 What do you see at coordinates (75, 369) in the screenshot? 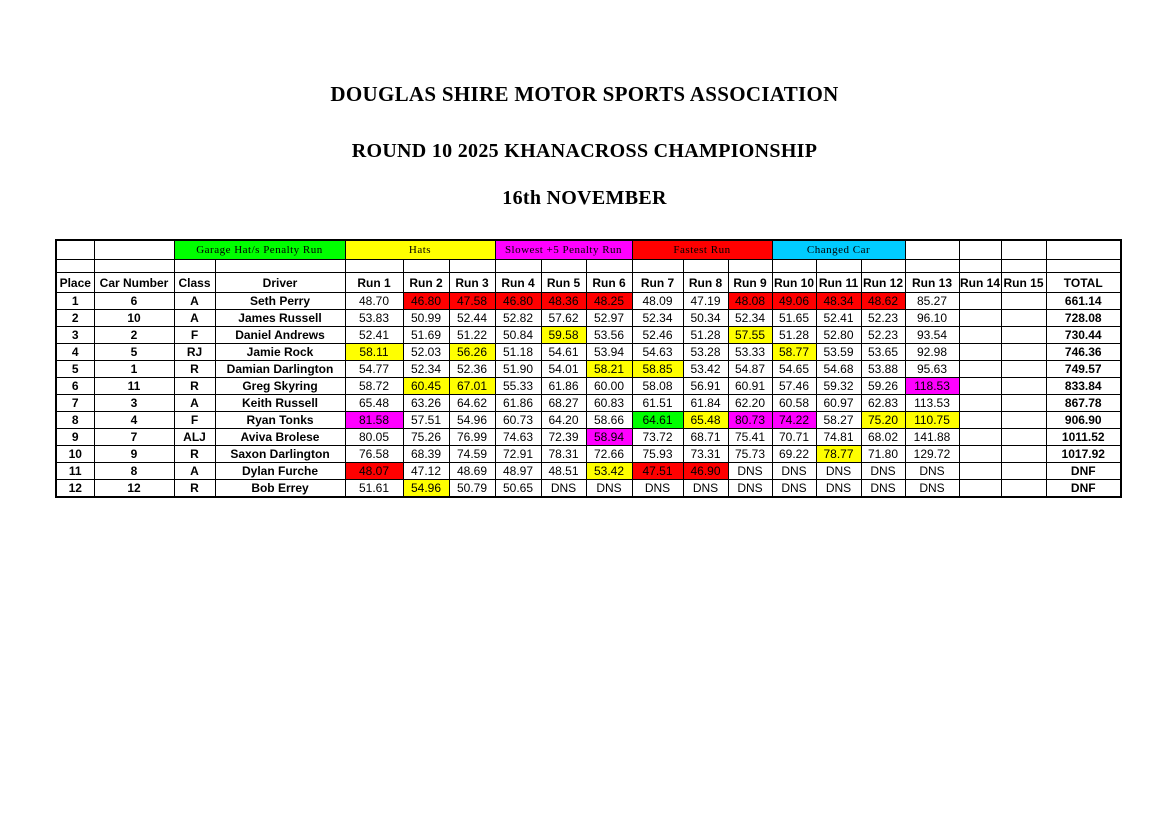
I see `place-cell: 5` at bounding box center [75, 369].